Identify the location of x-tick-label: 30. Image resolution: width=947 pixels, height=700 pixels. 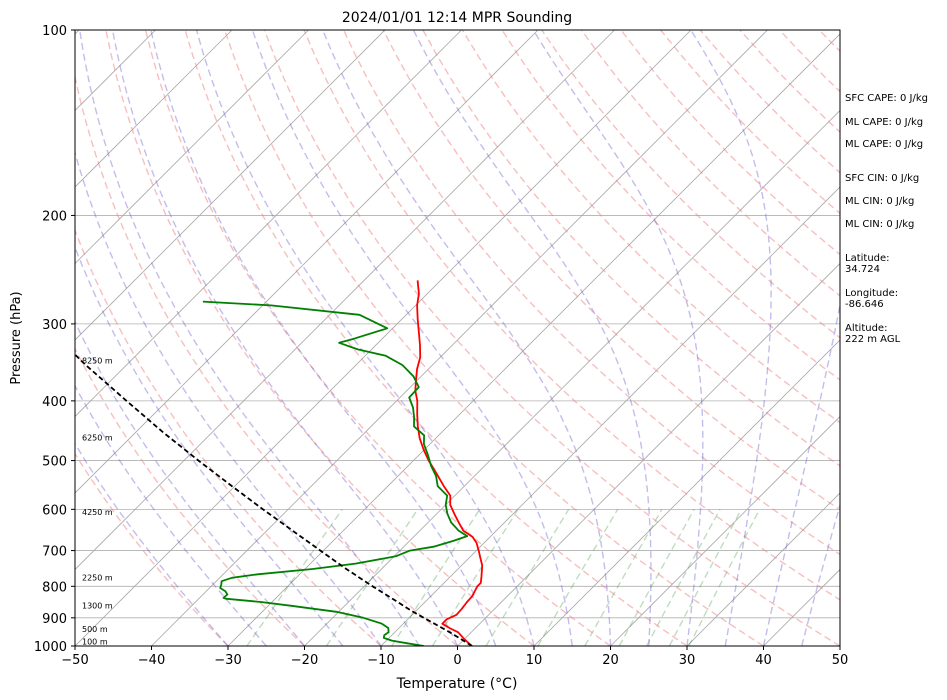
(687, 660).